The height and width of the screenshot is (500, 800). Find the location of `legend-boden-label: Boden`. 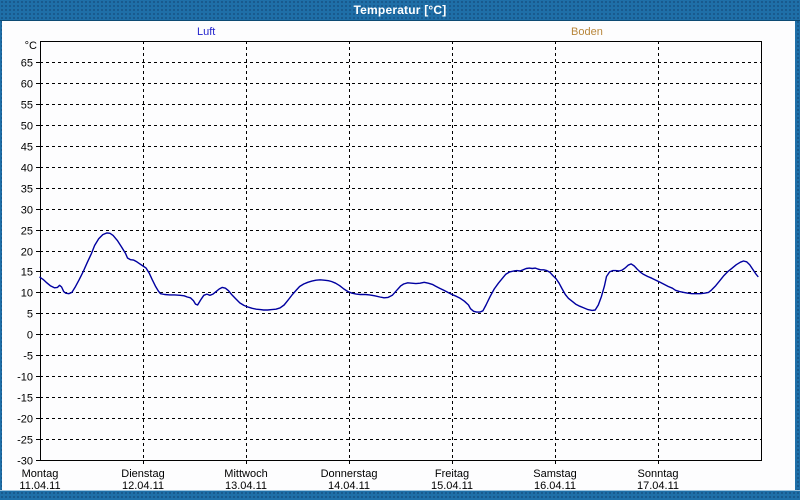

legend-boden-label: Boden is located at coordinates (587, 32).